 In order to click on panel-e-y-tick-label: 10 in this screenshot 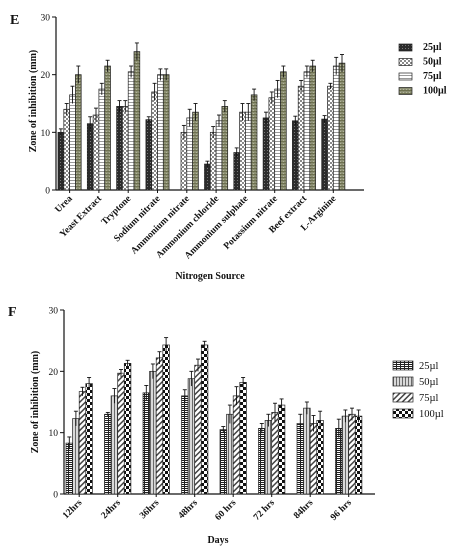, I will do `click(46, 134)`.